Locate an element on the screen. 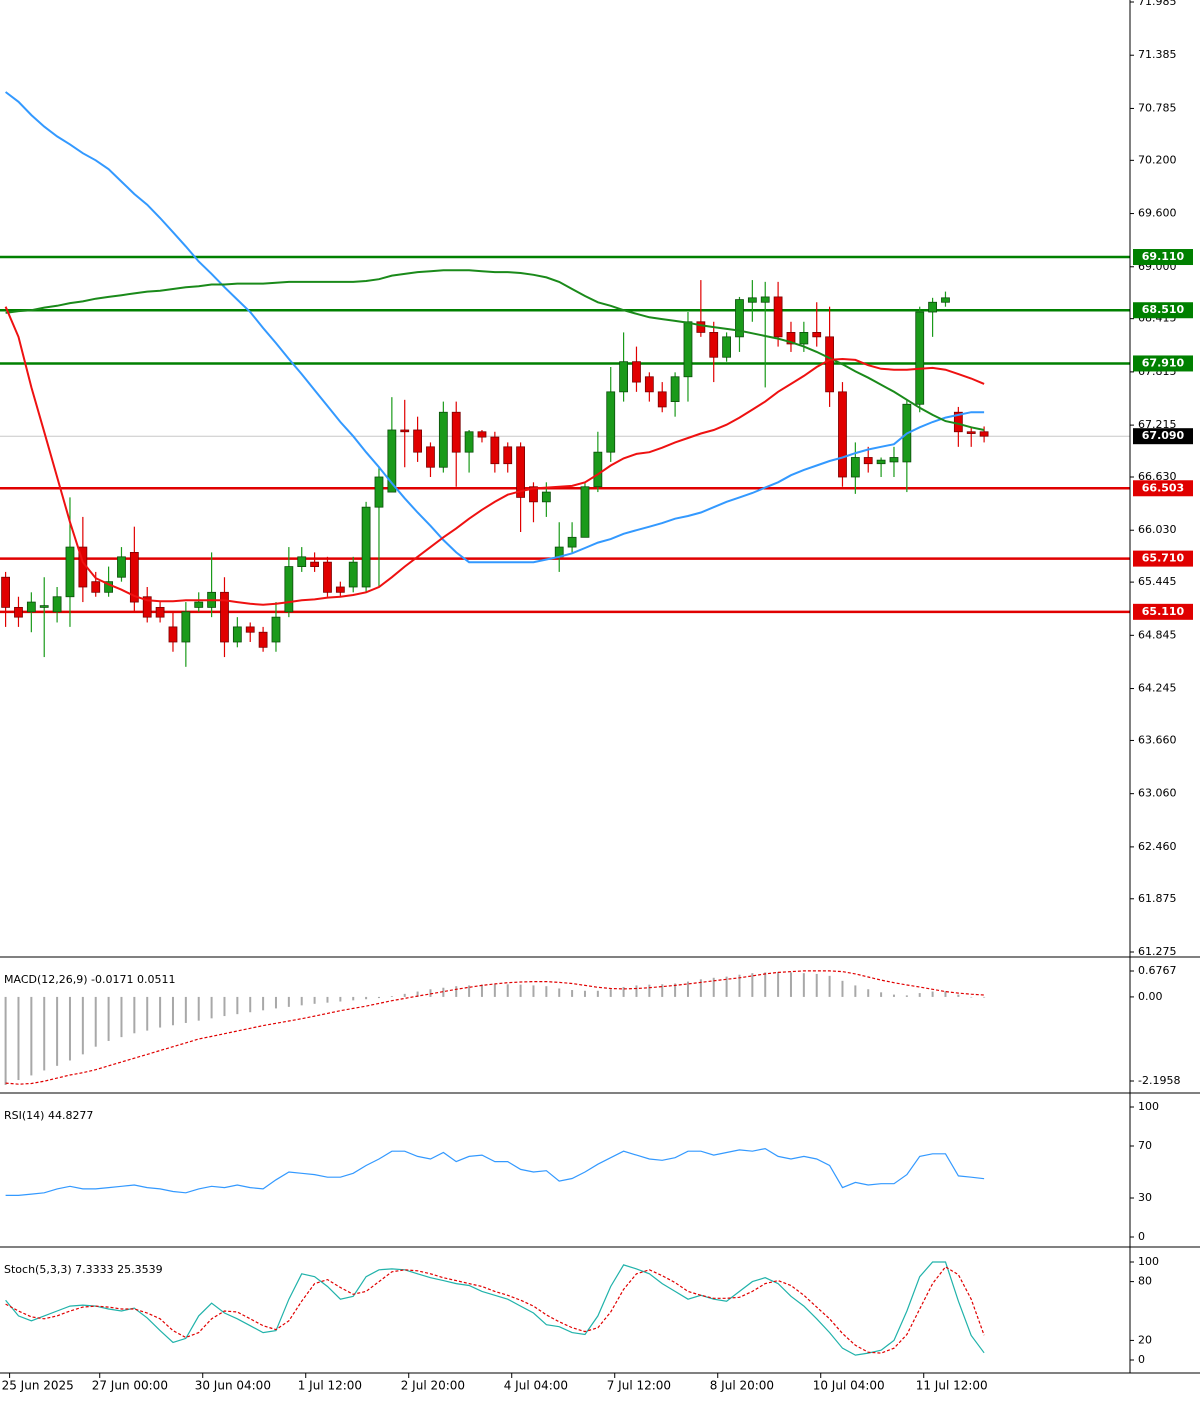 Image resolution: width=1200 pixels, height=1405 pixels. x-tick-label: 11 Jul 12:00 is located at coordinates (952, 1386).